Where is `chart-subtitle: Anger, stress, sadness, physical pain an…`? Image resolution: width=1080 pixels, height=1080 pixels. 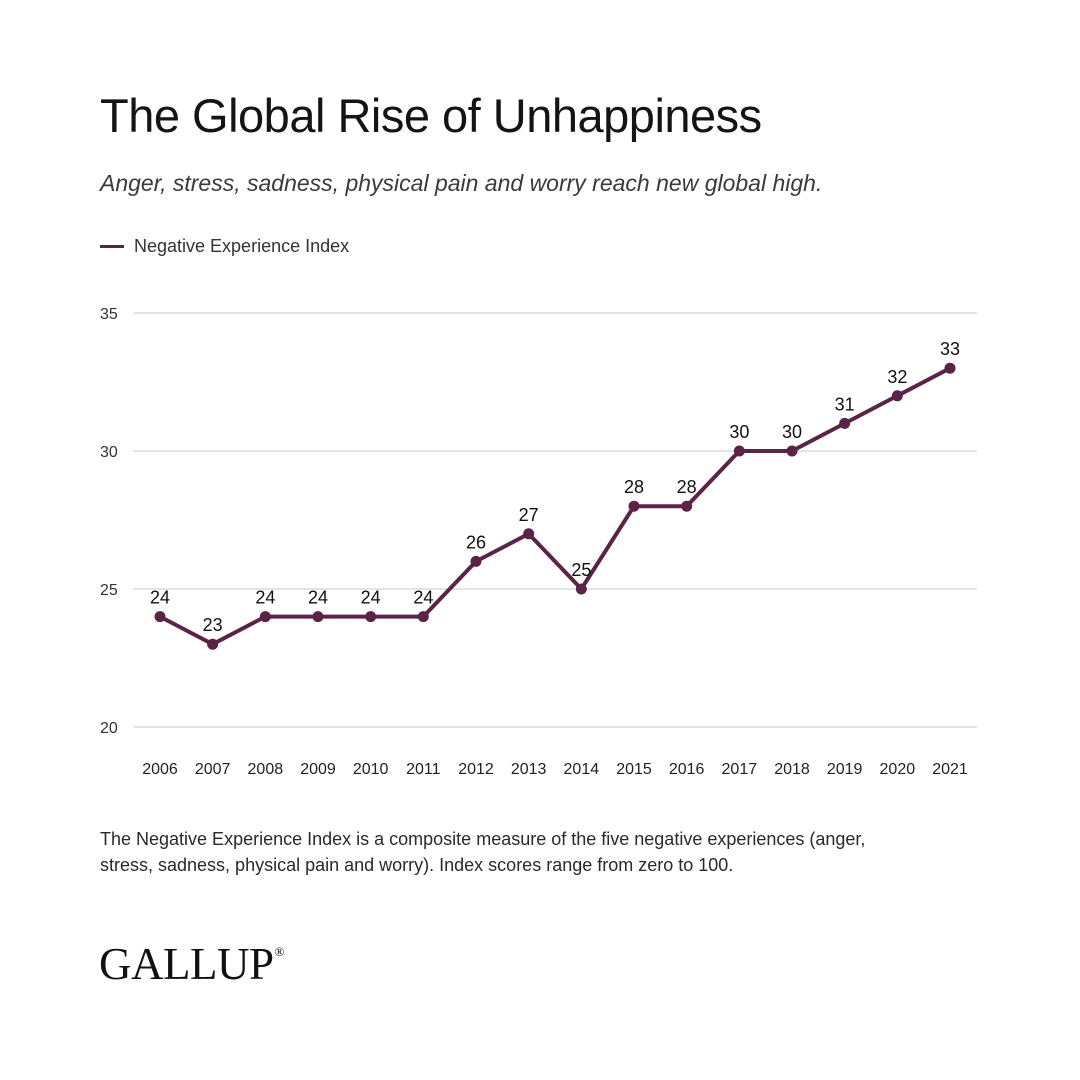 chart-subtitle: Anger, stress, sadness, physical pain an… is located at coordinates (461, 183).